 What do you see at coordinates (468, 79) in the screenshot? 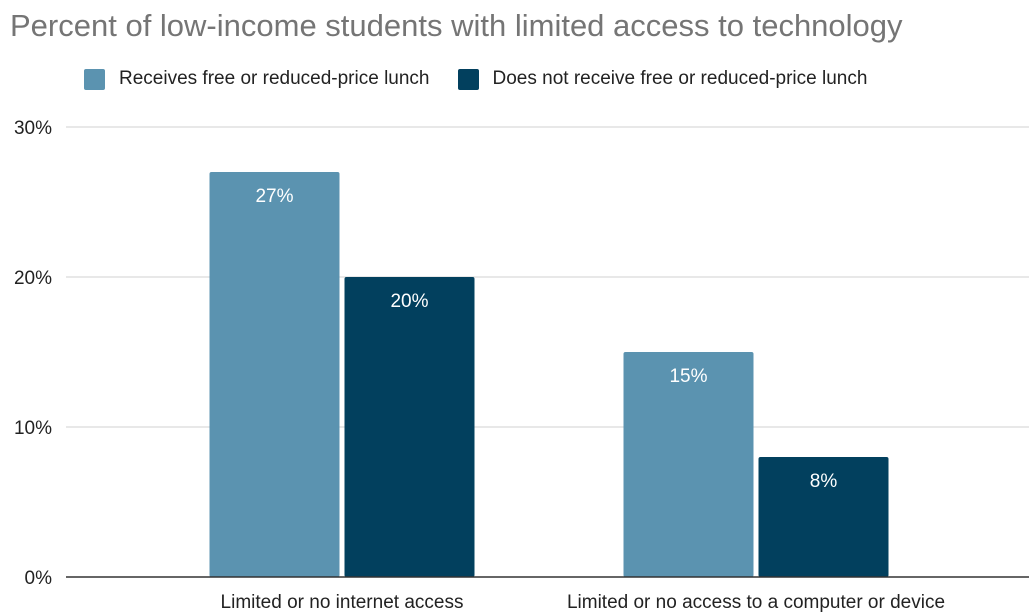
I see `legend-swatch-no-free-lunch` at bounding box center [468, 79].